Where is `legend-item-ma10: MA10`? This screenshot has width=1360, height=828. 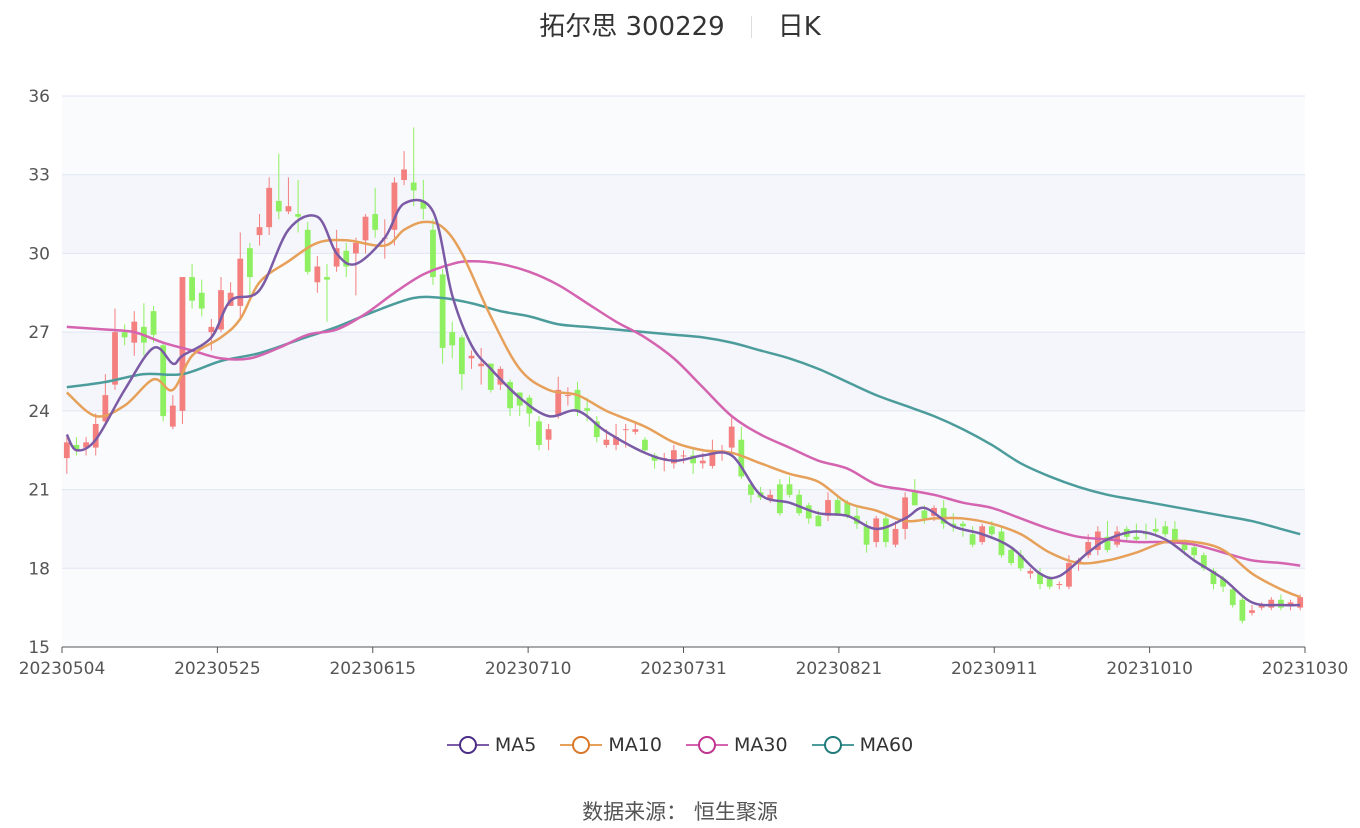 legend-item-ma10: MA10 is located at coordinates (611, 745).